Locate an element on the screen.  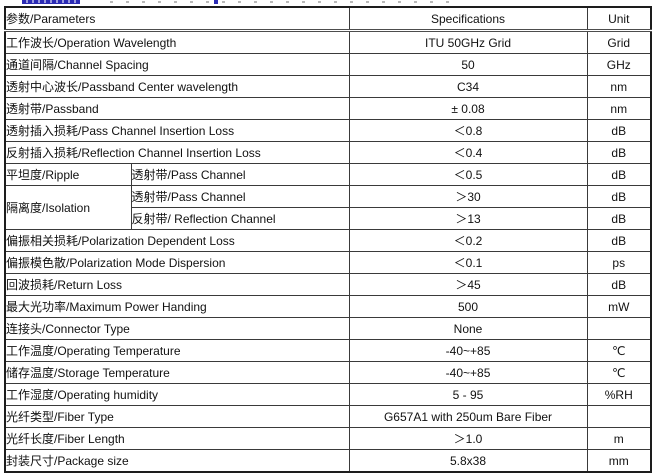
unit-cell: m is located at coordinates (619, 438).